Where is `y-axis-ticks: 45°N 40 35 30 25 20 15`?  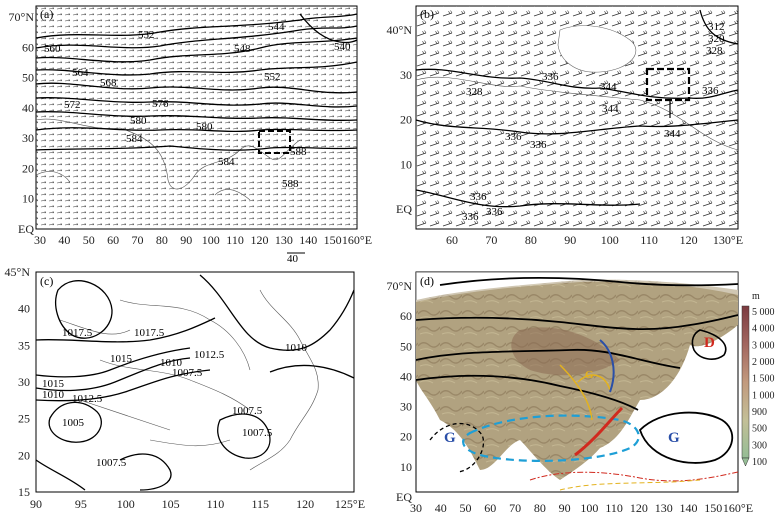
y-axis-ticks: 45°N 40 35 30 25 20 15 is located at coordinates (18, 382).